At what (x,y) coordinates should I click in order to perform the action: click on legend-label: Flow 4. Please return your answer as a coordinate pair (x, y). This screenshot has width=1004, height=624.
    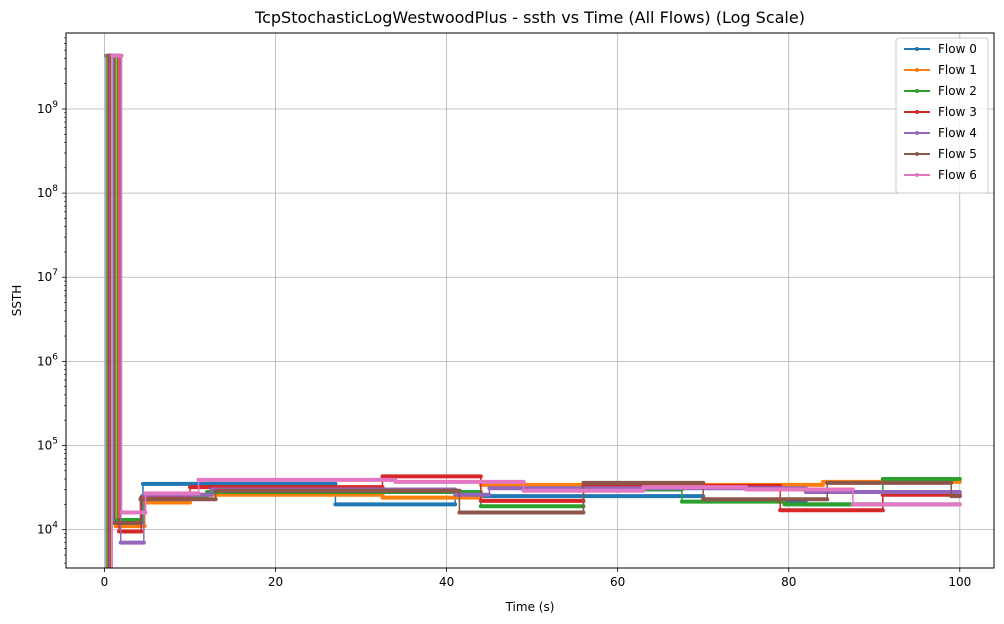
    Looking at the image, I should click on (957, 133).